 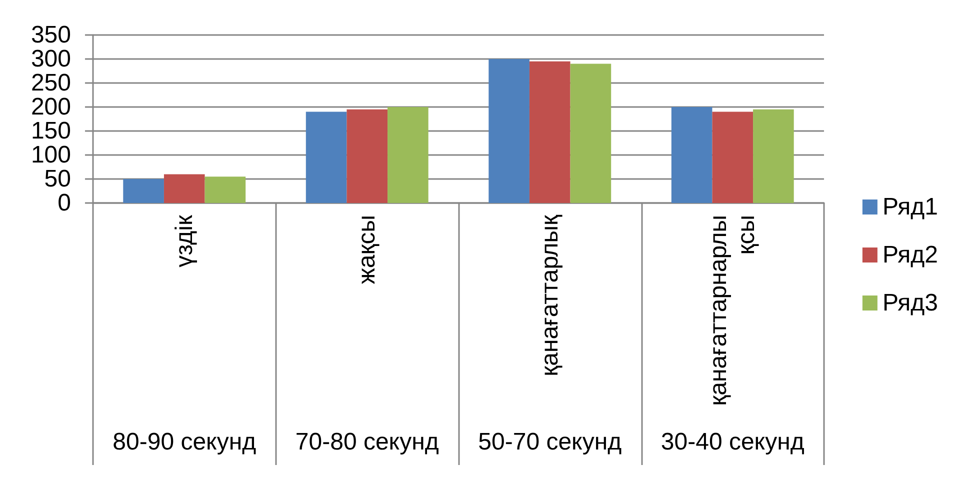 What do you see at coordinates (732, 310) in the screenshot?
I see `x-tick-label: қанағаттарнарлы қсы` at bounding box center [732, 310].